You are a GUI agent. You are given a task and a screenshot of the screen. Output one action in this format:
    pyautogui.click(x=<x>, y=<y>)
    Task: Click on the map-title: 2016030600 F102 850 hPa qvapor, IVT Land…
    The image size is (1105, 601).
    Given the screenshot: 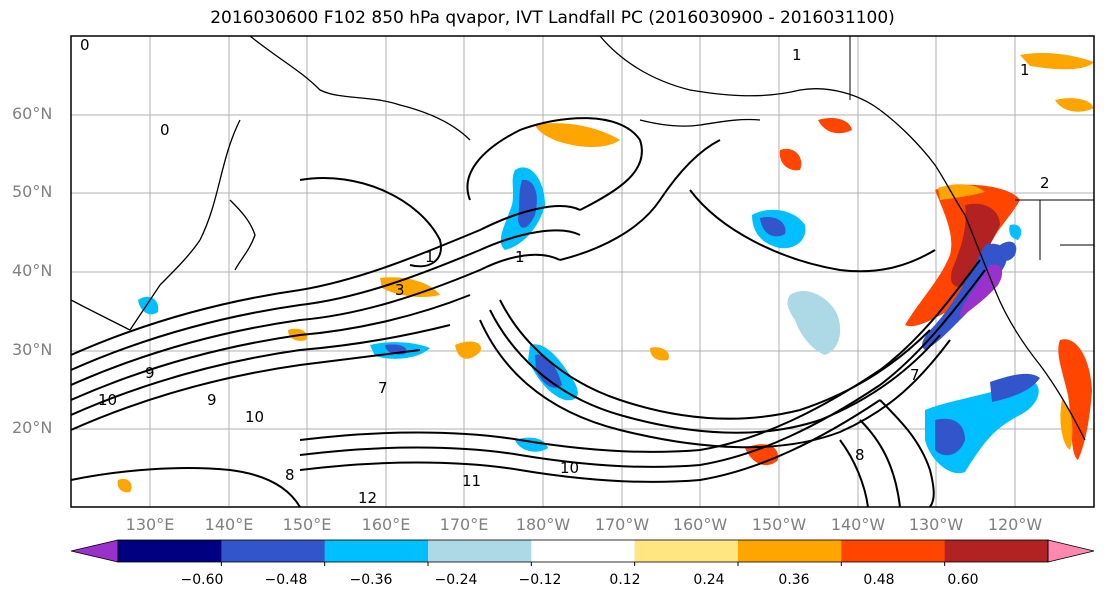 What is the action you would take?
    pyautogui.click(x=552, y=18)
    